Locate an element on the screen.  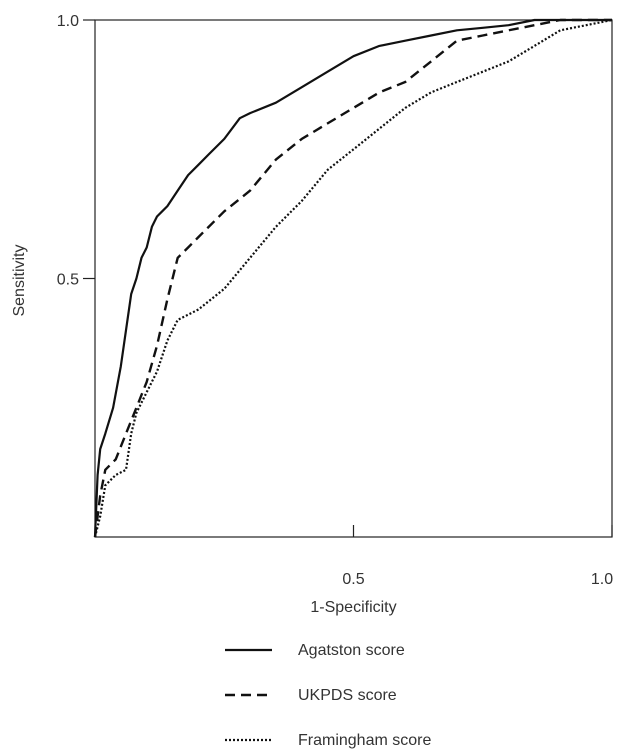
y-axis-label: Sensitivity is located at coordinates (19, 280).